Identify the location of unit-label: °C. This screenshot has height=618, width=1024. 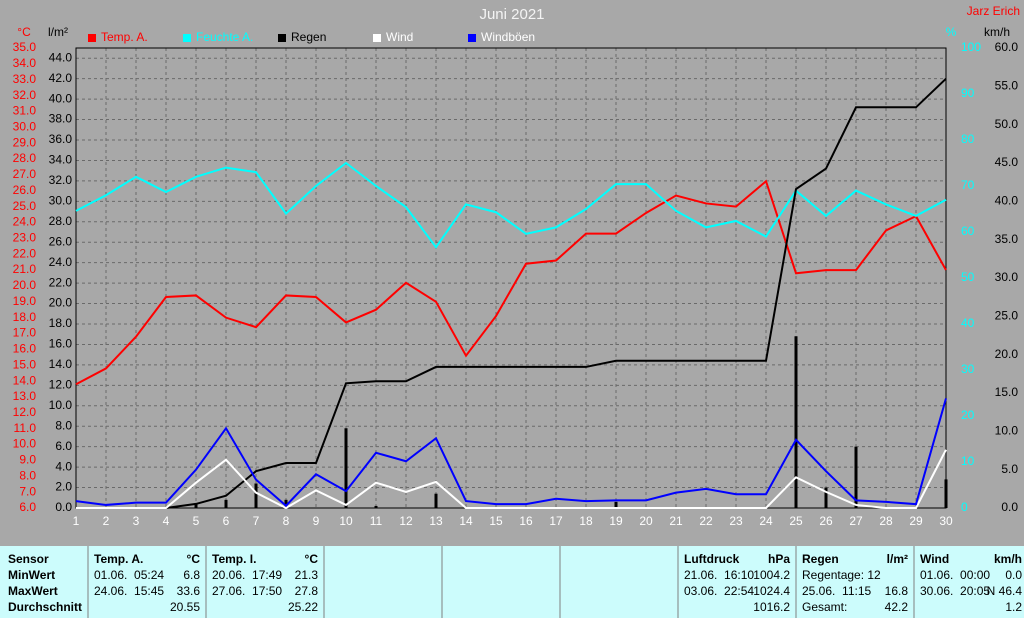
(24, 32).